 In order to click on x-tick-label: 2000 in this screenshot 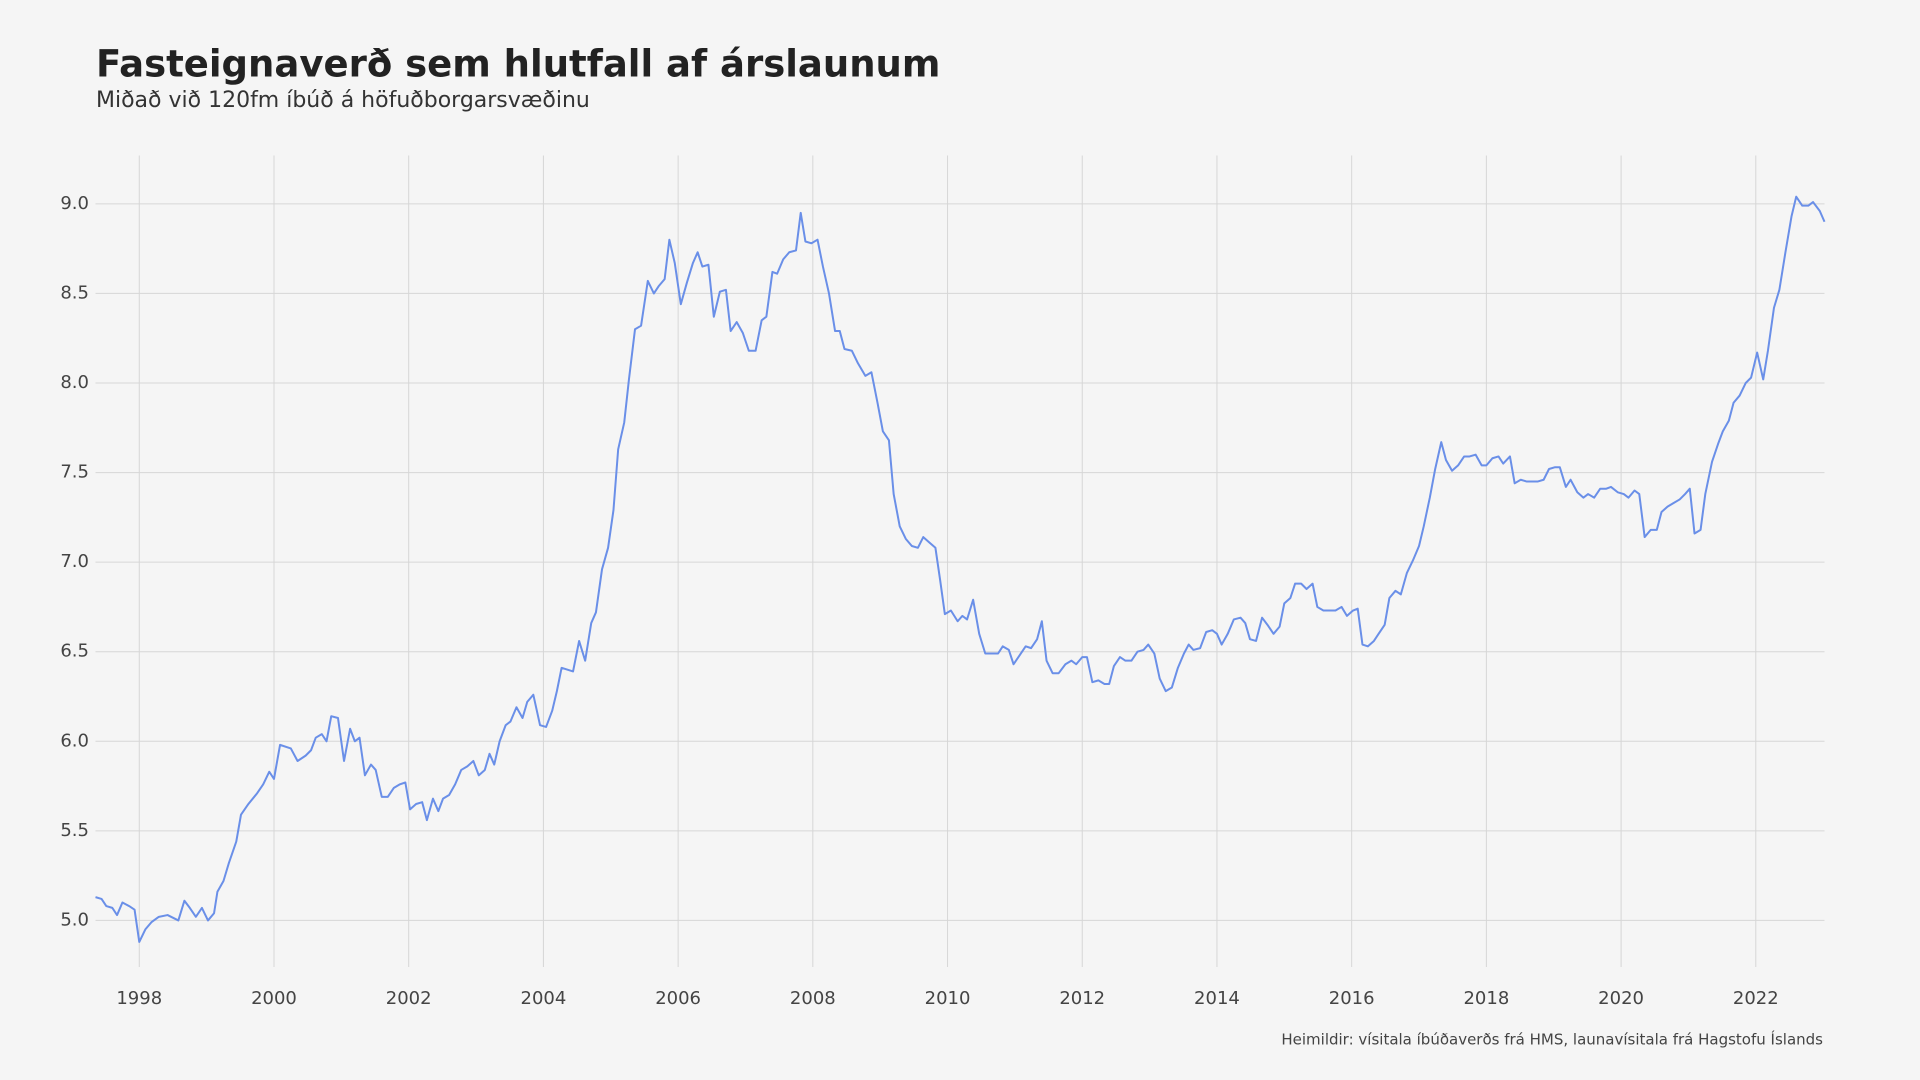, I will do `click(274, 998)`.